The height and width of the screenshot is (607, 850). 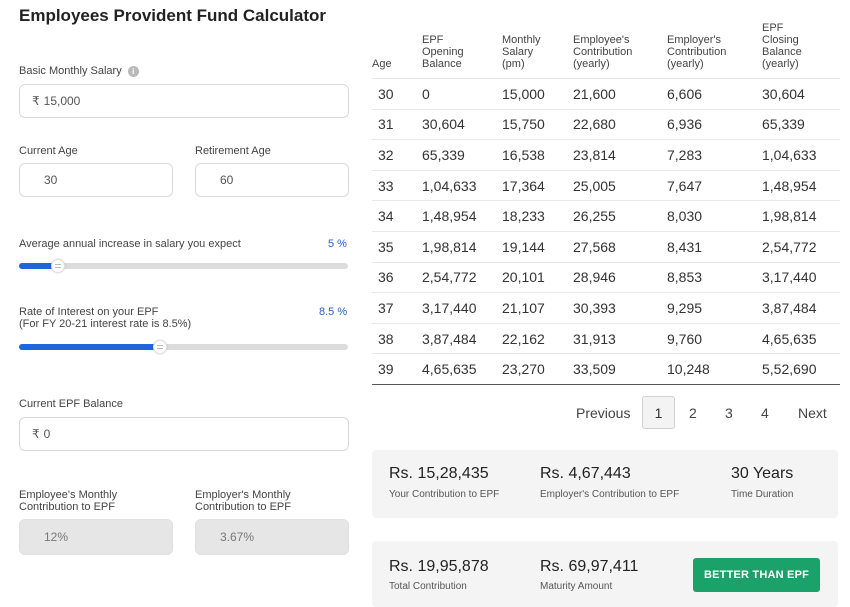 I want to click on pagination-page-3: 3, so click(x=729, y=413).